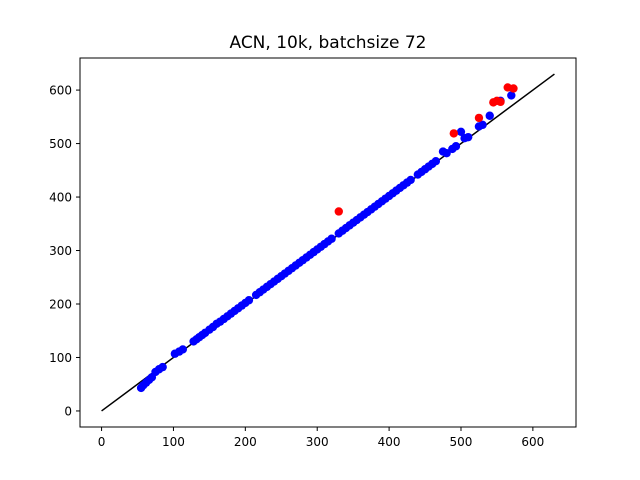 The width and height of the screenshot is (640, 480). I want to click on y-tick-label: 600, so click(60, 91).